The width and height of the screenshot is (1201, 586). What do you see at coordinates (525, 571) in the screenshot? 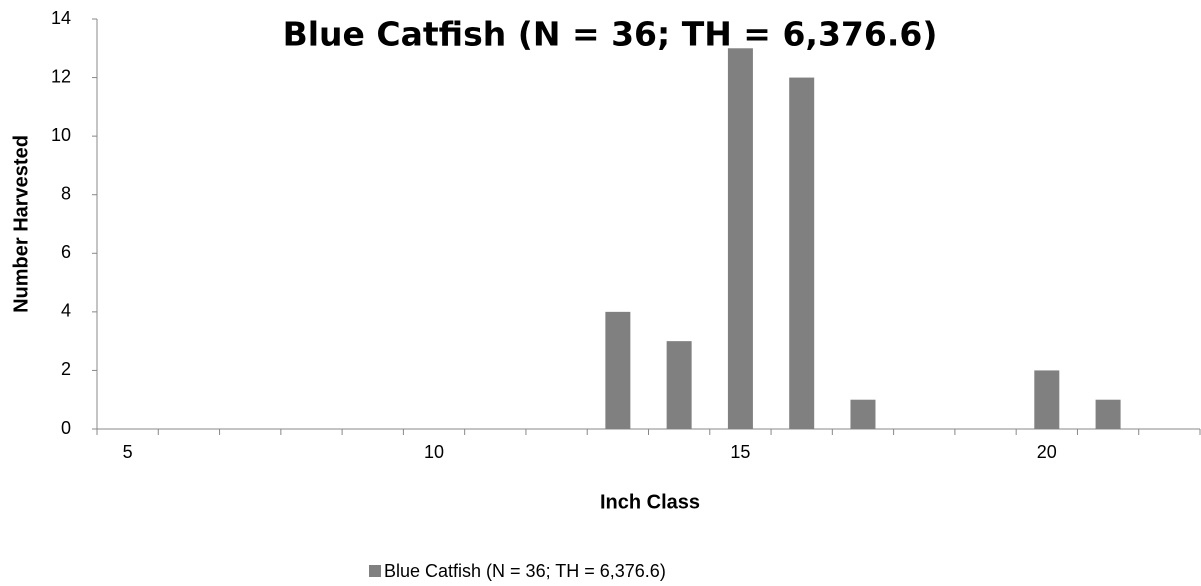
I see `legend-label: Blue Catfish (N = 36; TH = 6,376.6)` at bounding box center [525, 571].